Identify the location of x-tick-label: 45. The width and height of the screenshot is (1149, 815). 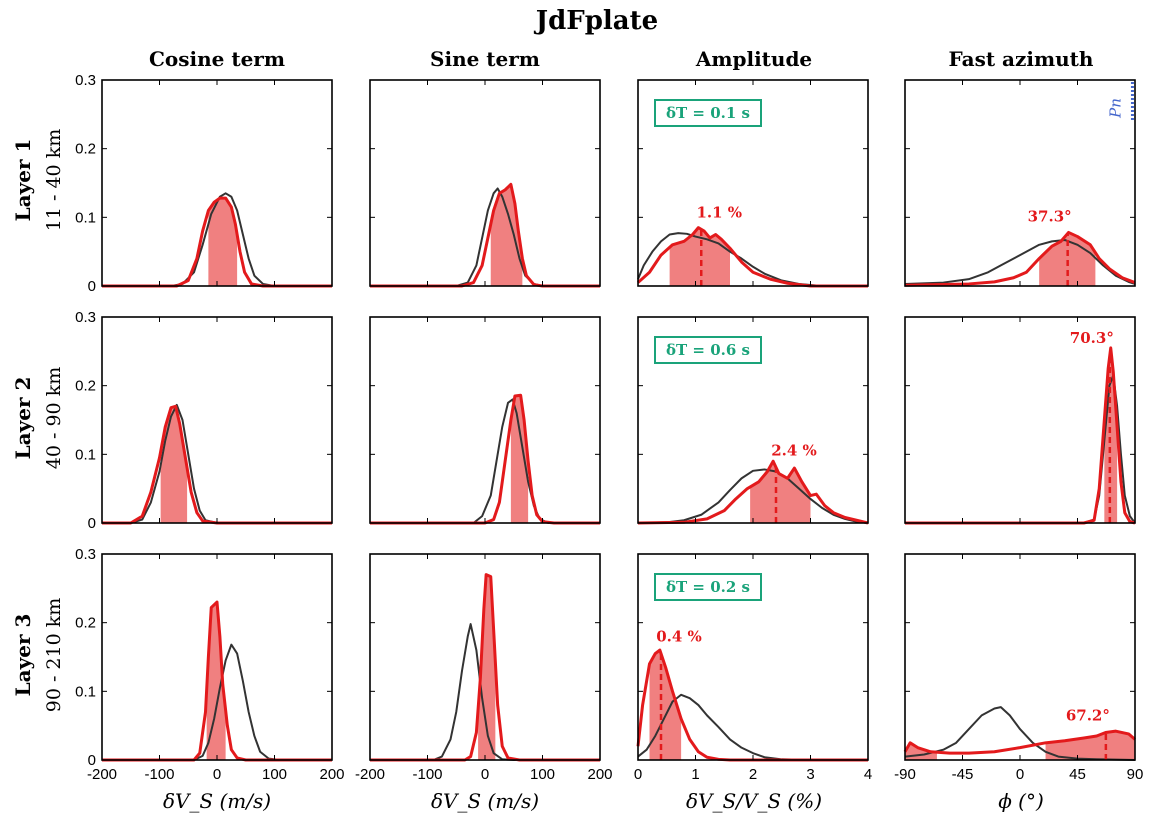
(1077, 774).